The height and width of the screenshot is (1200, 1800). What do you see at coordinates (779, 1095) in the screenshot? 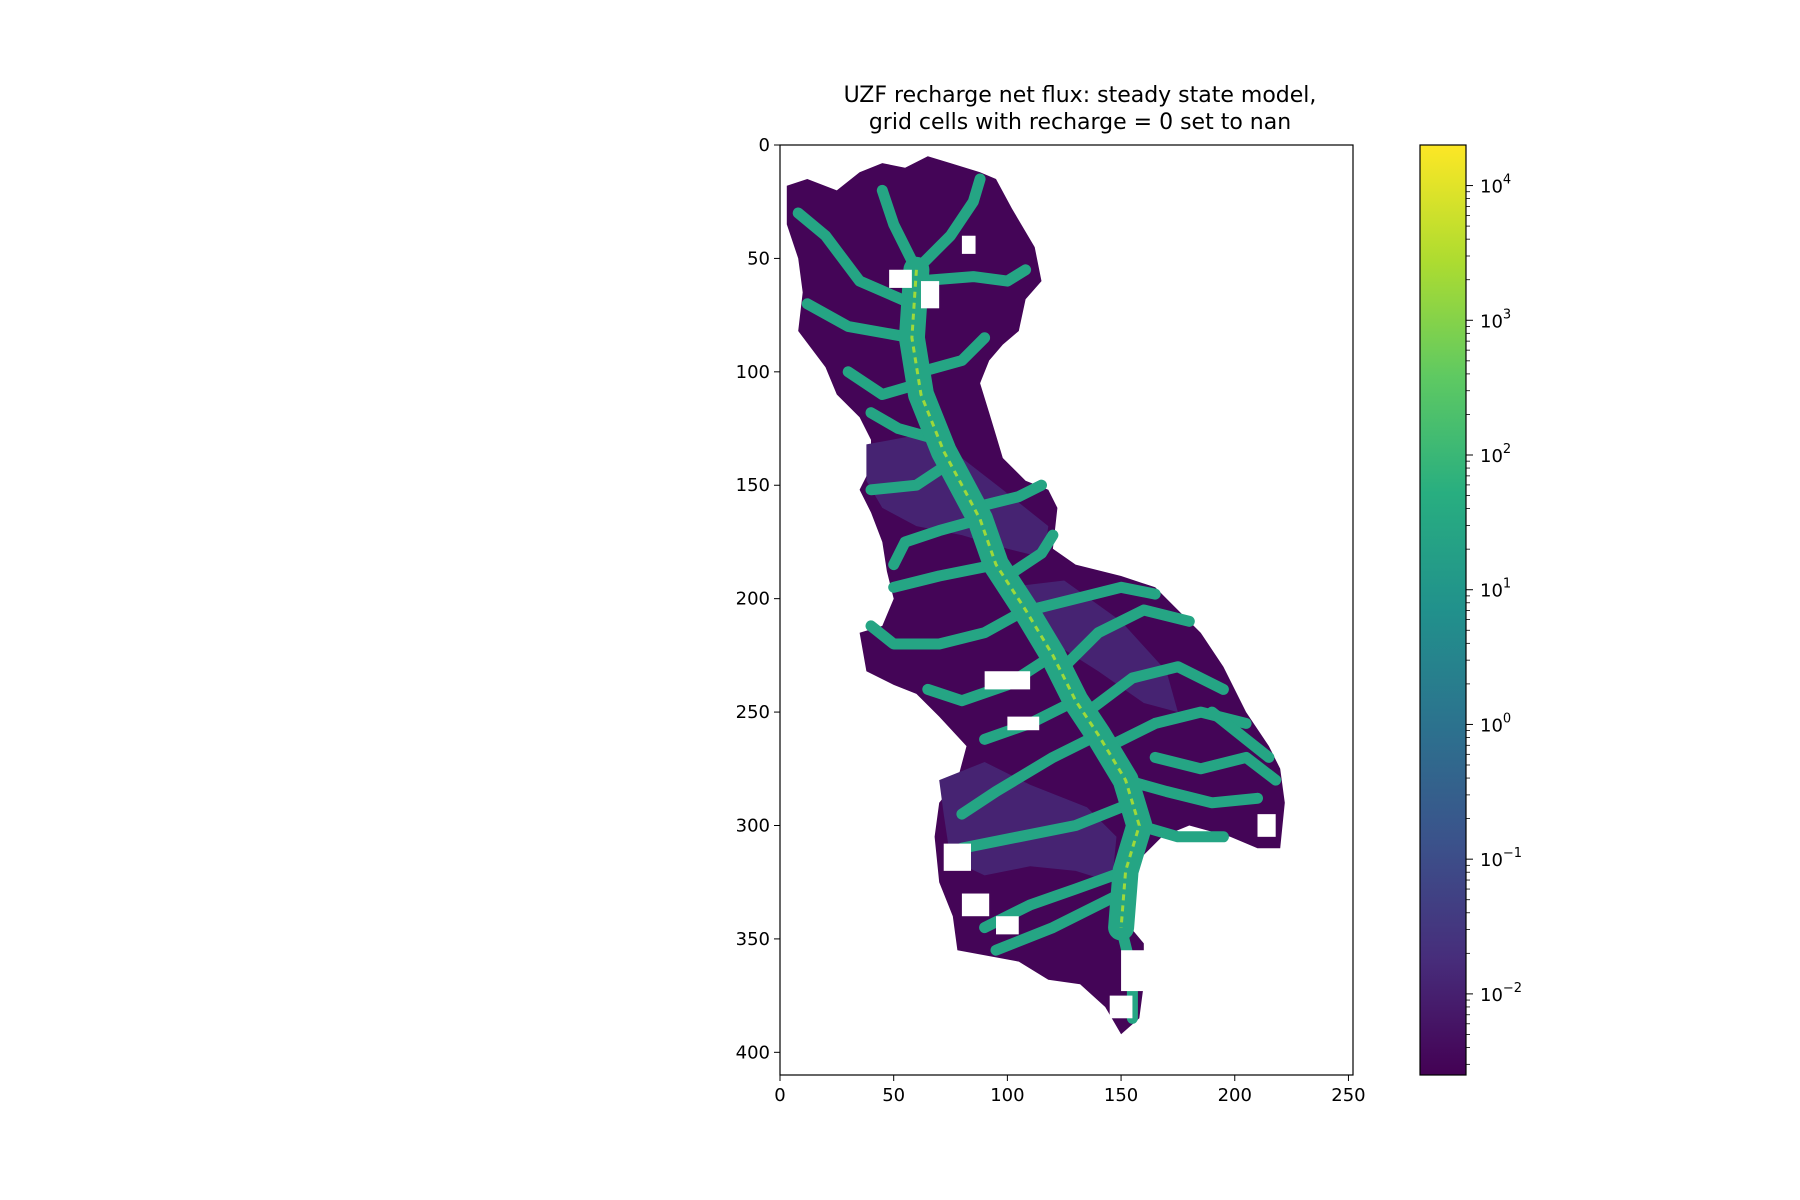
I see `x-tick-label-0: 0` at bounding box center [779, 1095].